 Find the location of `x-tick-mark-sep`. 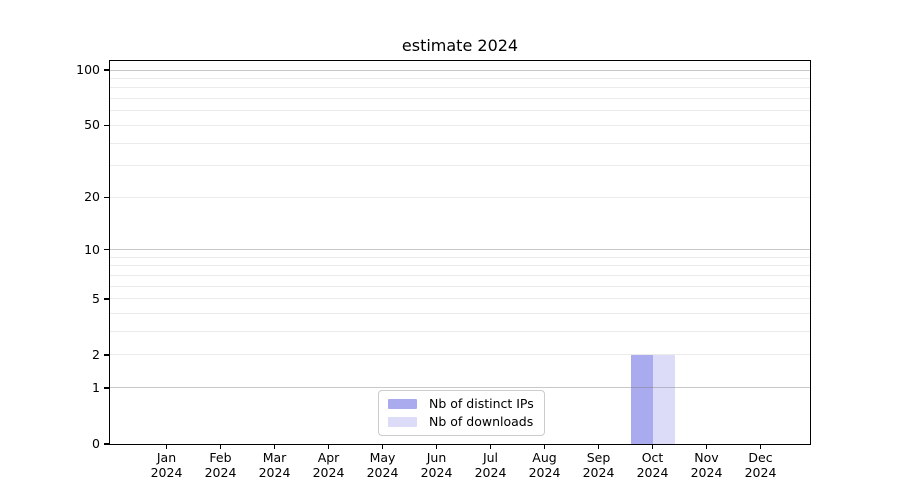

x-tick-mark-sep is located at coordinates (598, 446).